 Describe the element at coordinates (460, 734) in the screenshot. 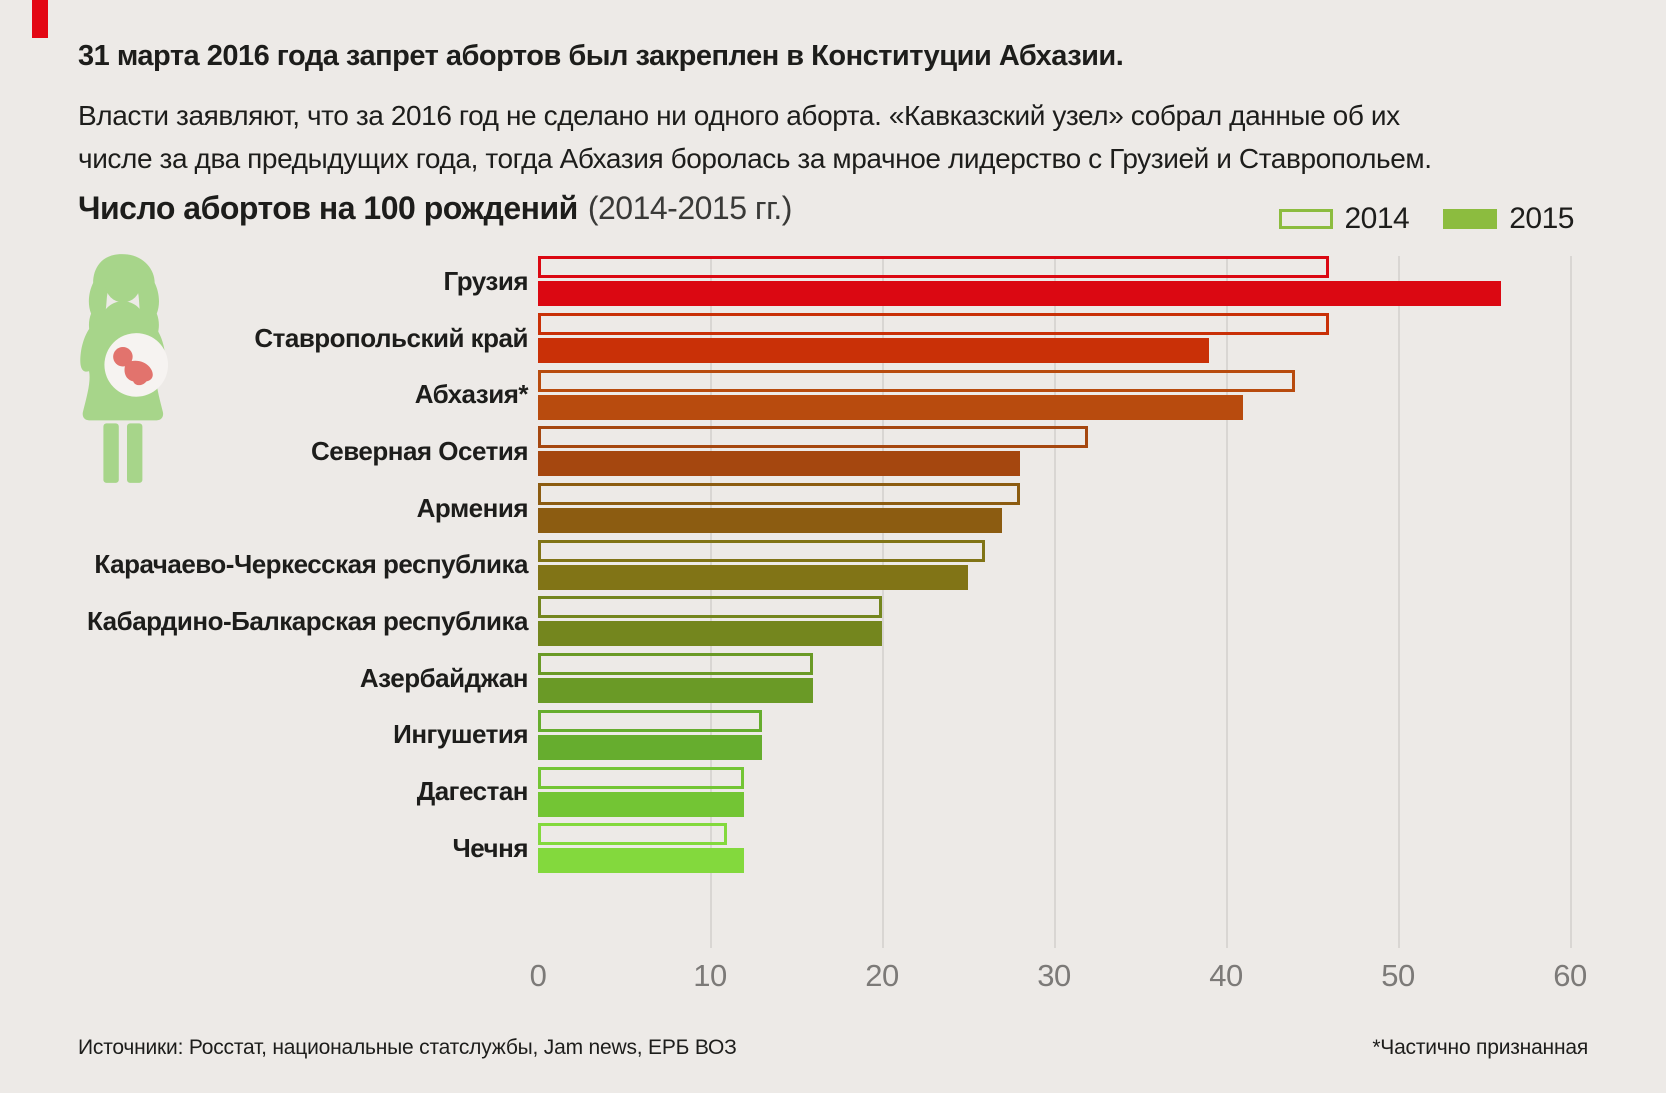

I see `row-label: Ингушетия` at that location.